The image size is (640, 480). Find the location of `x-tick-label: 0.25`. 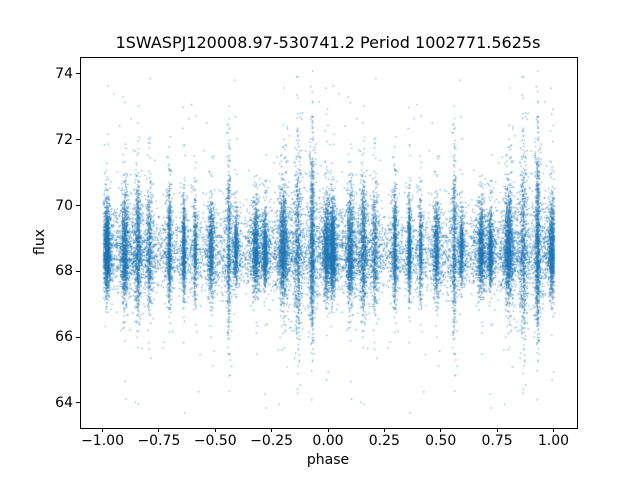

x-tick-label: 0.25 is located at coordinates (384, 441).